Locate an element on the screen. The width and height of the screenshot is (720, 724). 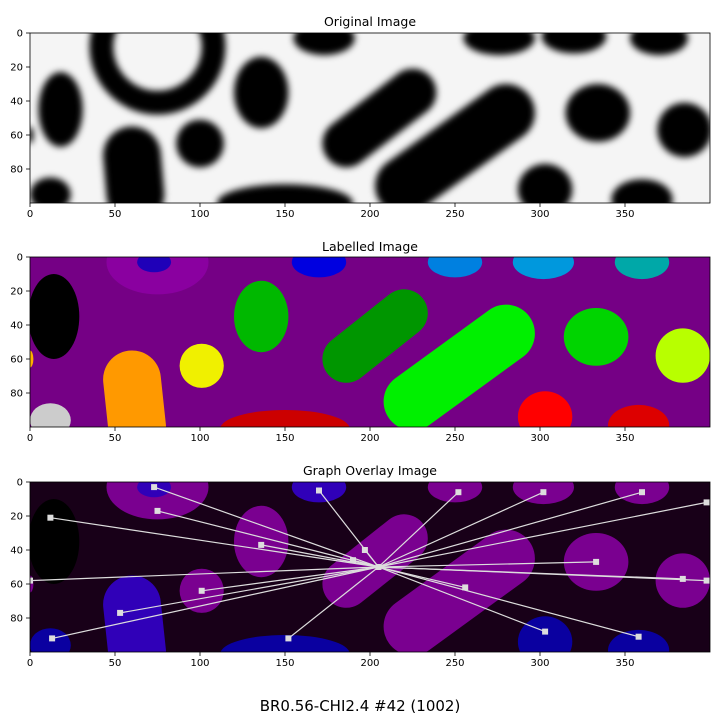
y-tick-label: 40 is located at coordinates (16, 102).